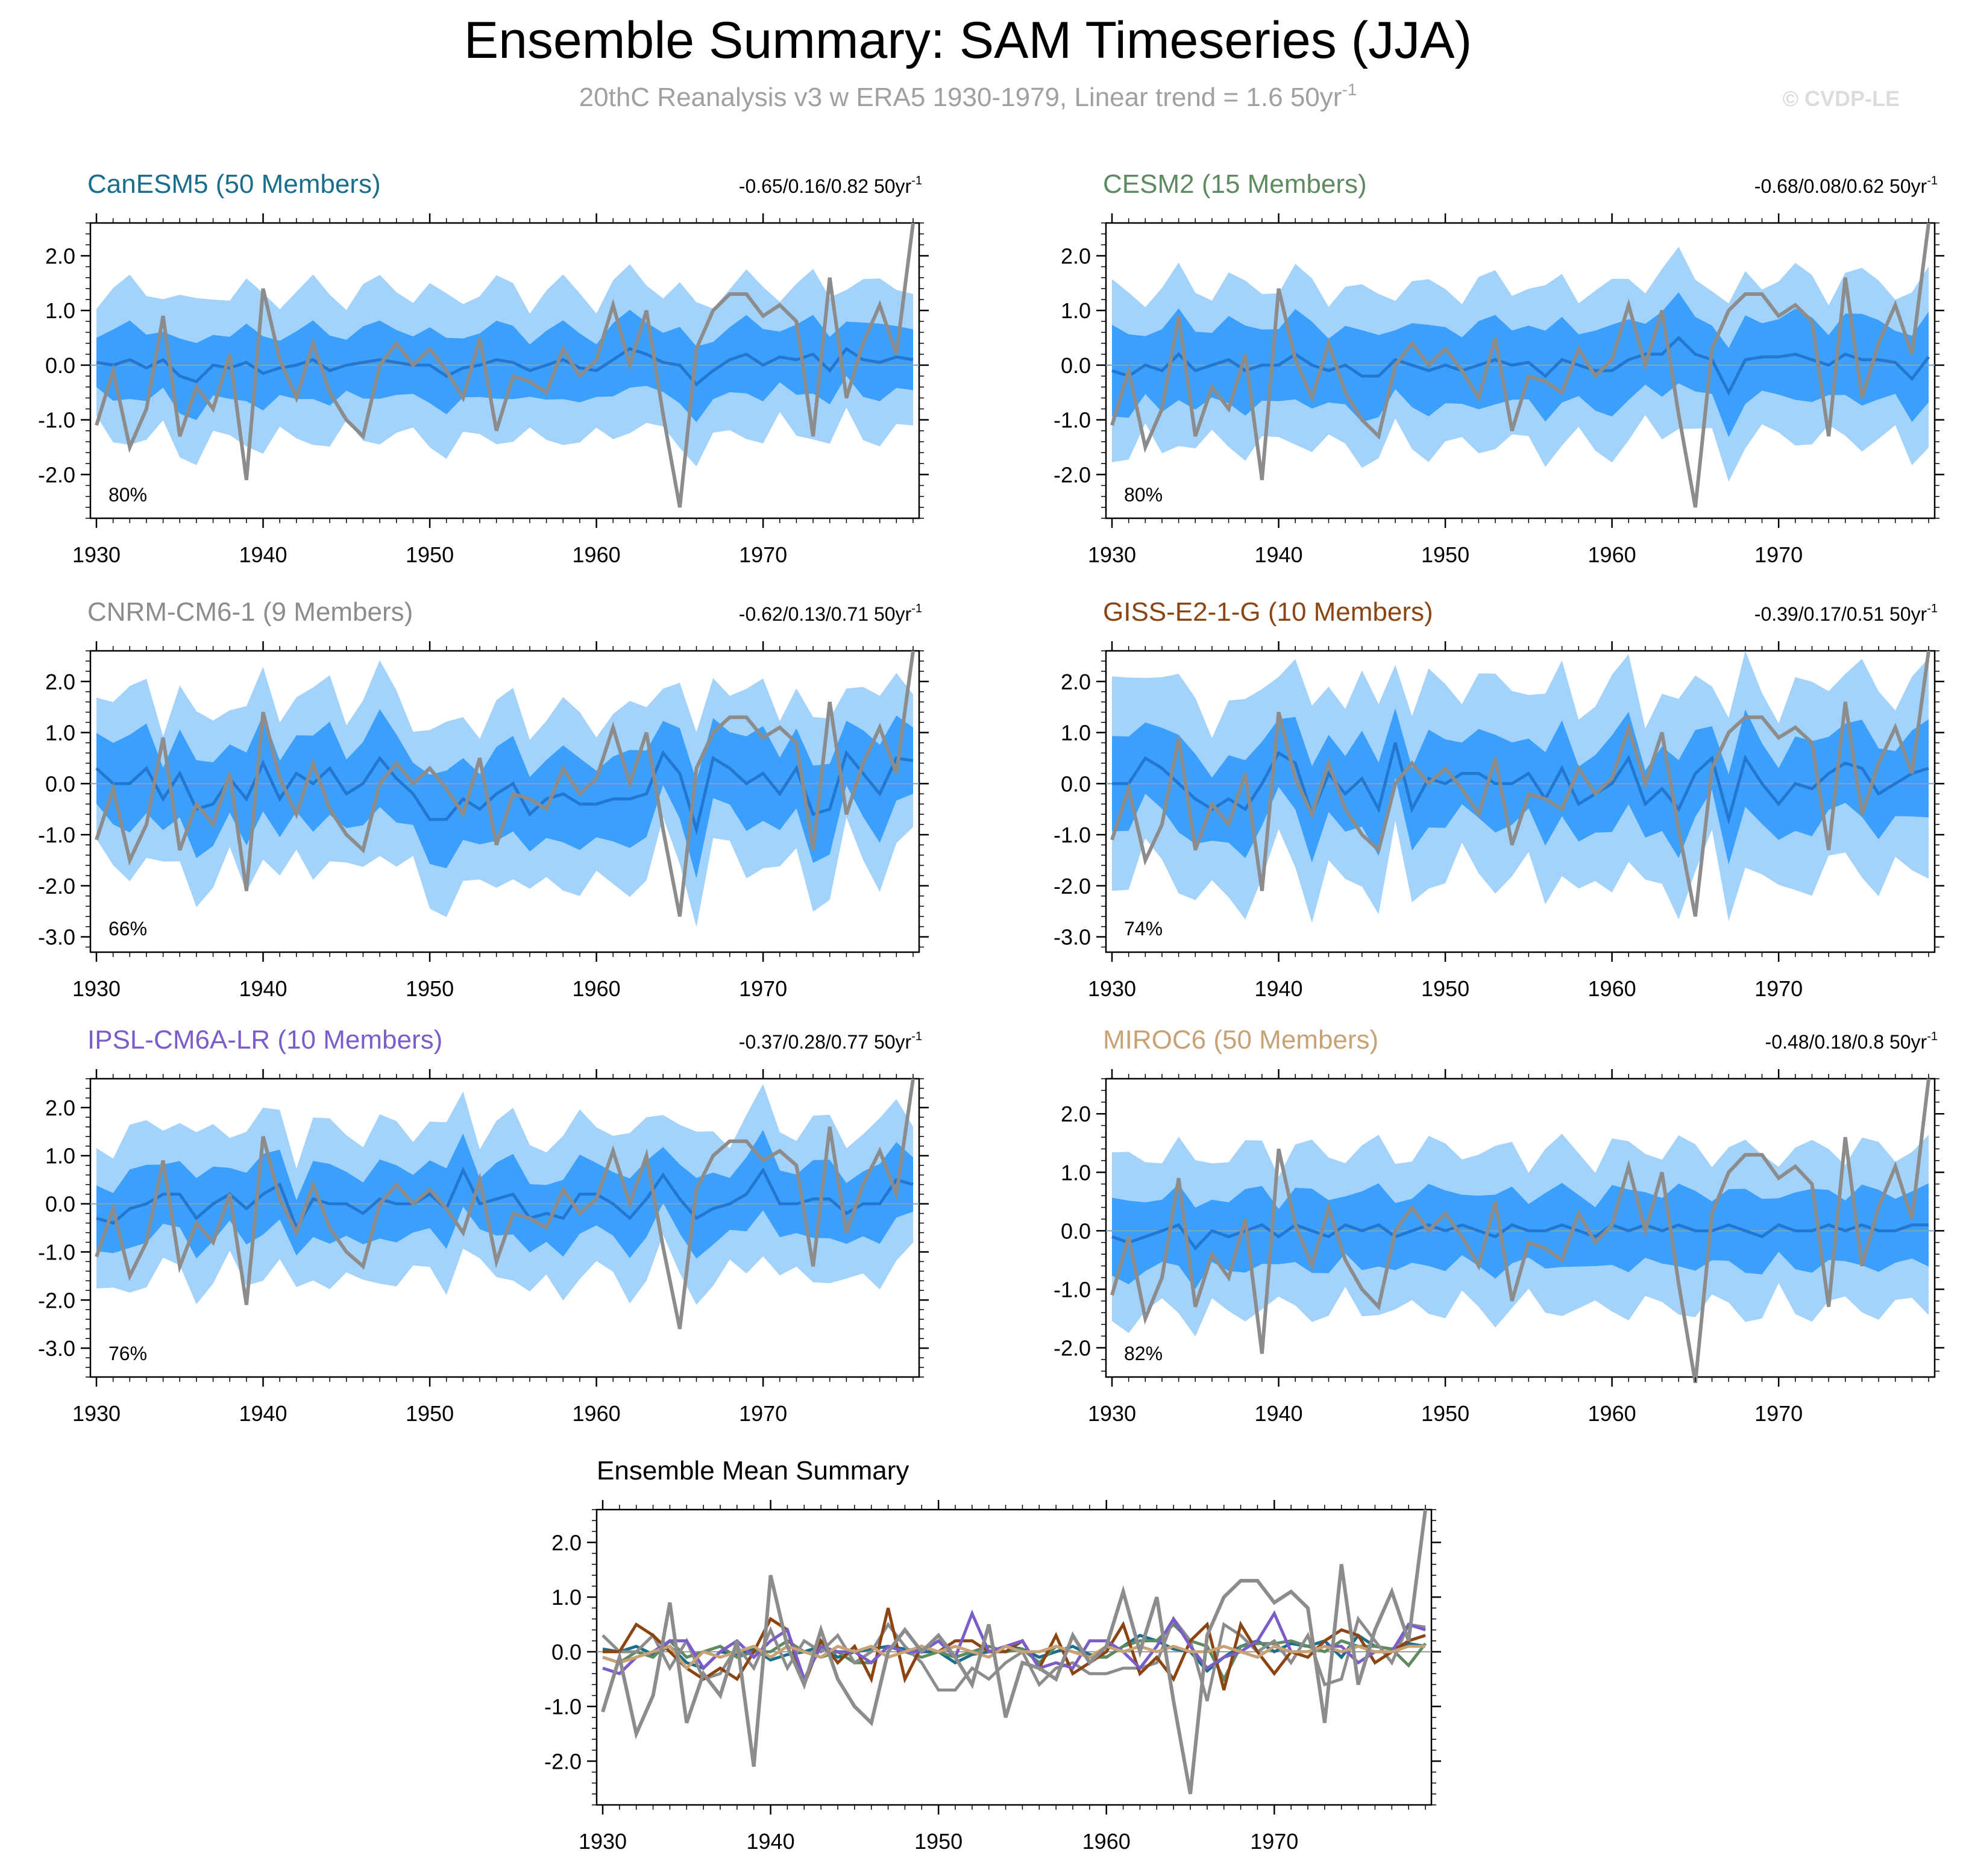 This screenshot has height=1876, width=1963. What do you see at coordinates (1143, 929) in the screenshot?
I see `percent-label: 74%` at bounding box center [1143, 929].